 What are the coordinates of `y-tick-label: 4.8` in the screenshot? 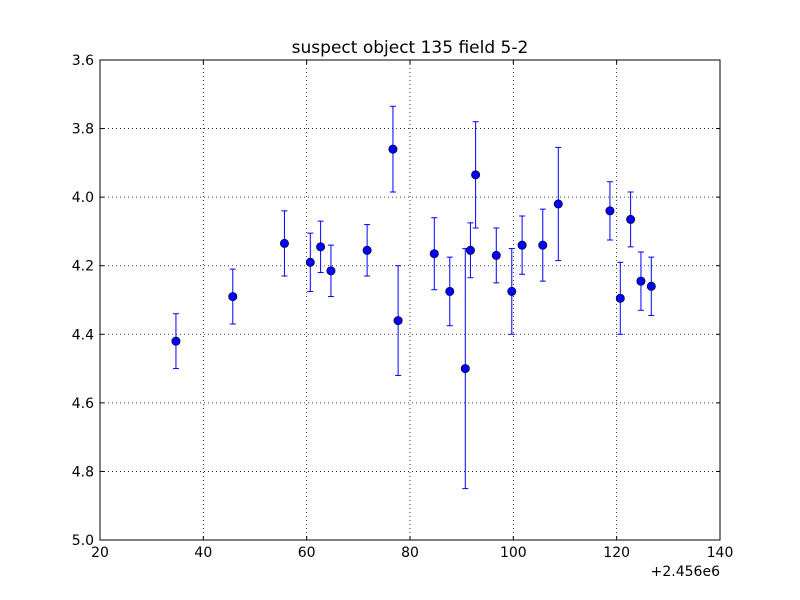 It's located at (83, 472).